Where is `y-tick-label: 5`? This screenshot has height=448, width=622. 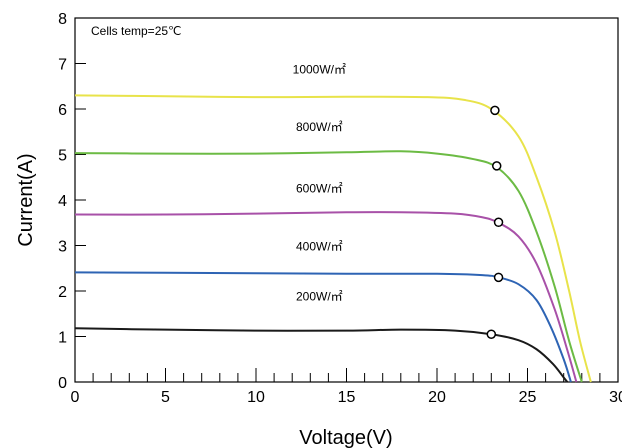
y-tick-label: 5 is located at coordinates (62, 156).